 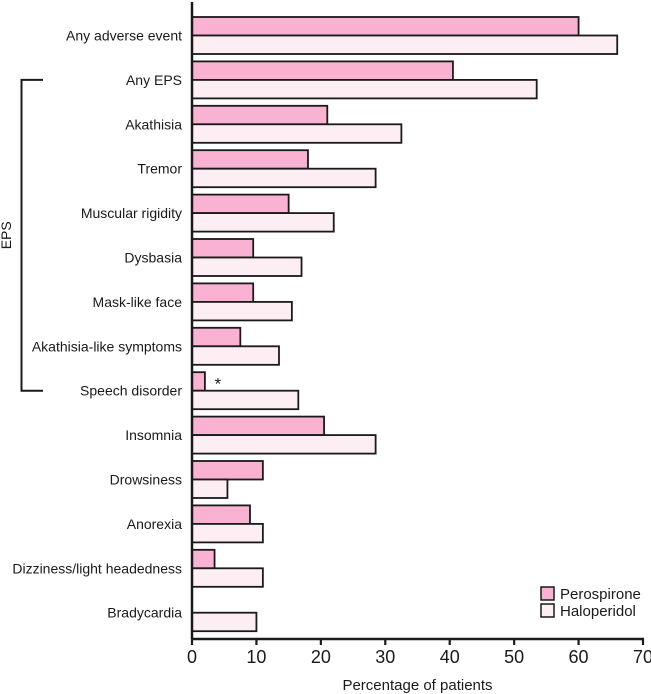 What do you see at coordinates (547, 593) in the screenshot?
I see `legend-swatch-perospirone` at bounding box center [547, 593].